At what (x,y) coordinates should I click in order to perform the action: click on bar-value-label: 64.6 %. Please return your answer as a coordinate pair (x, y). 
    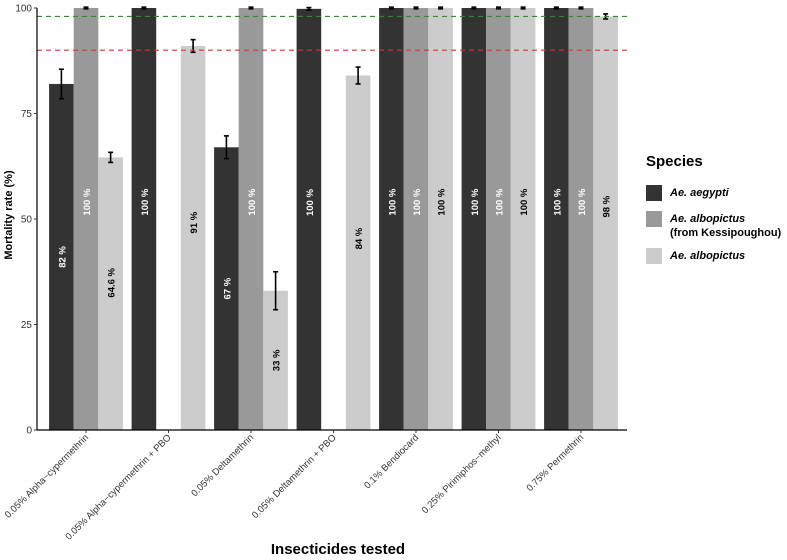
    Looking at the image, I should click on (112, 282).